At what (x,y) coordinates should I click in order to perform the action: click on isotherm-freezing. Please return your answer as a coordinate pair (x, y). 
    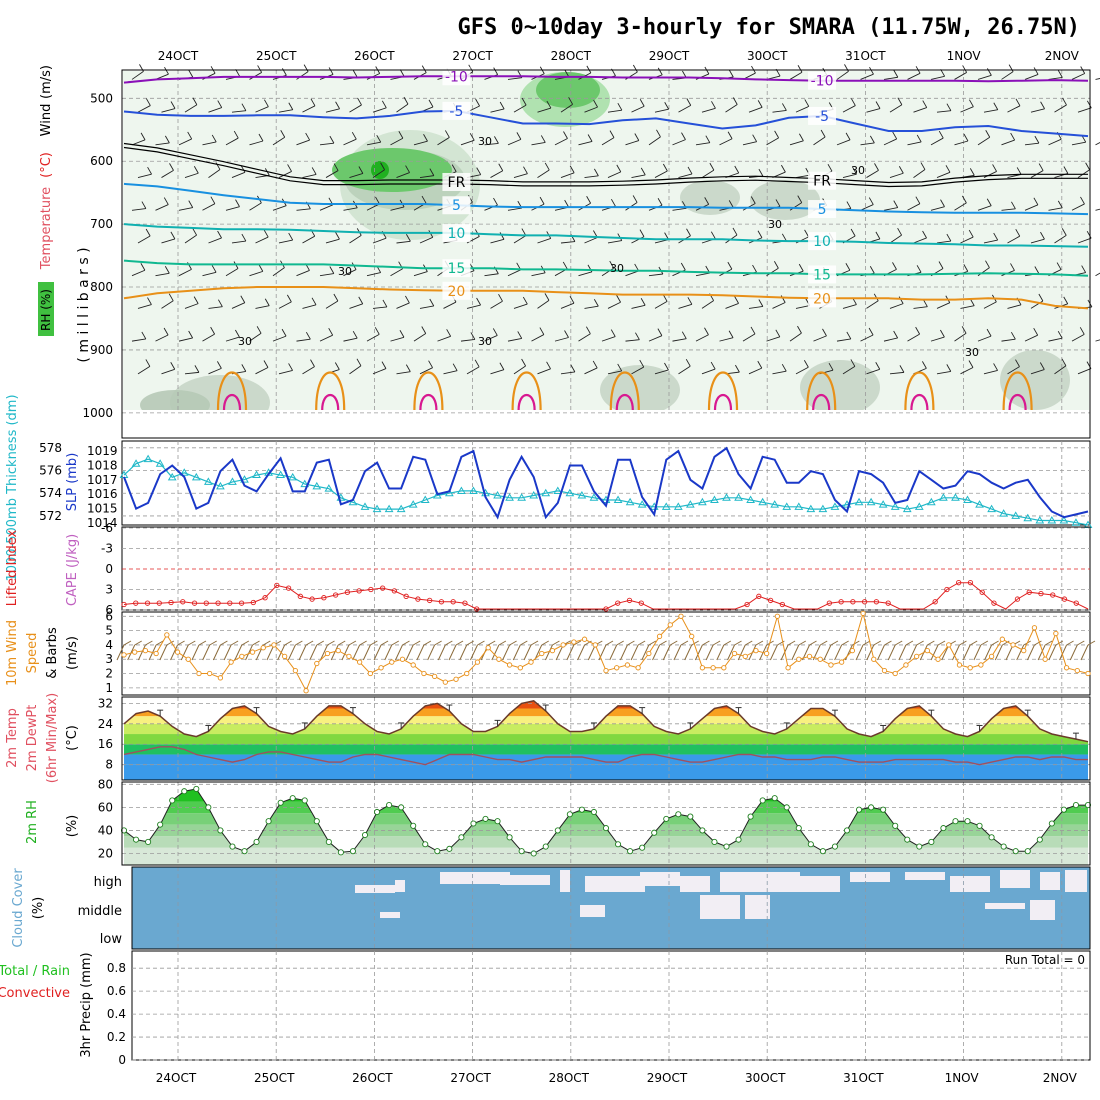
    Looking at the image, I should click on (605, 163).